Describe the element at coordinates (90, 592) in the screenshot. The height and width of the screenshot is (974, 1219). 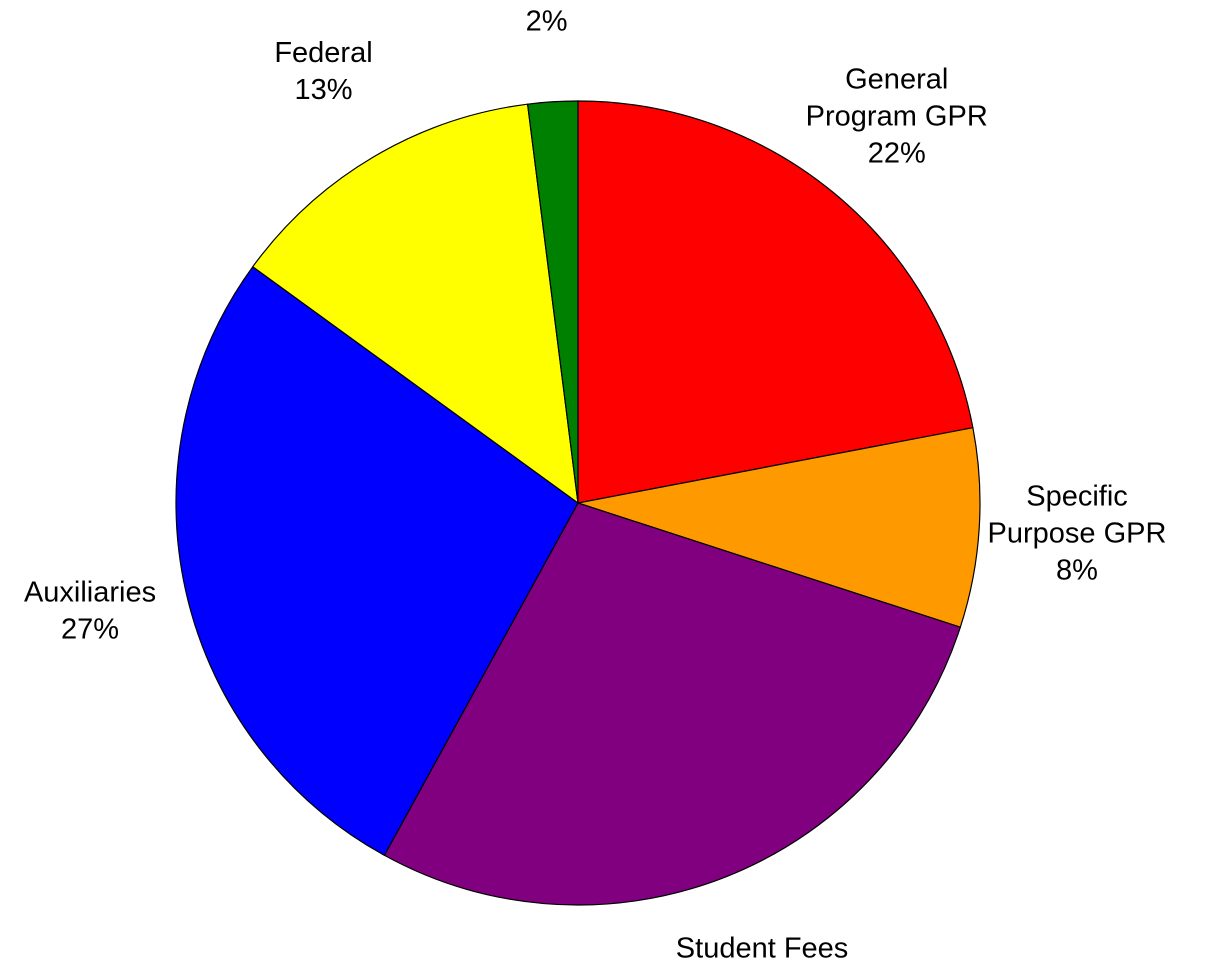
I see `pie-label-name-auxiliaries: Auxiliaries` at that location.